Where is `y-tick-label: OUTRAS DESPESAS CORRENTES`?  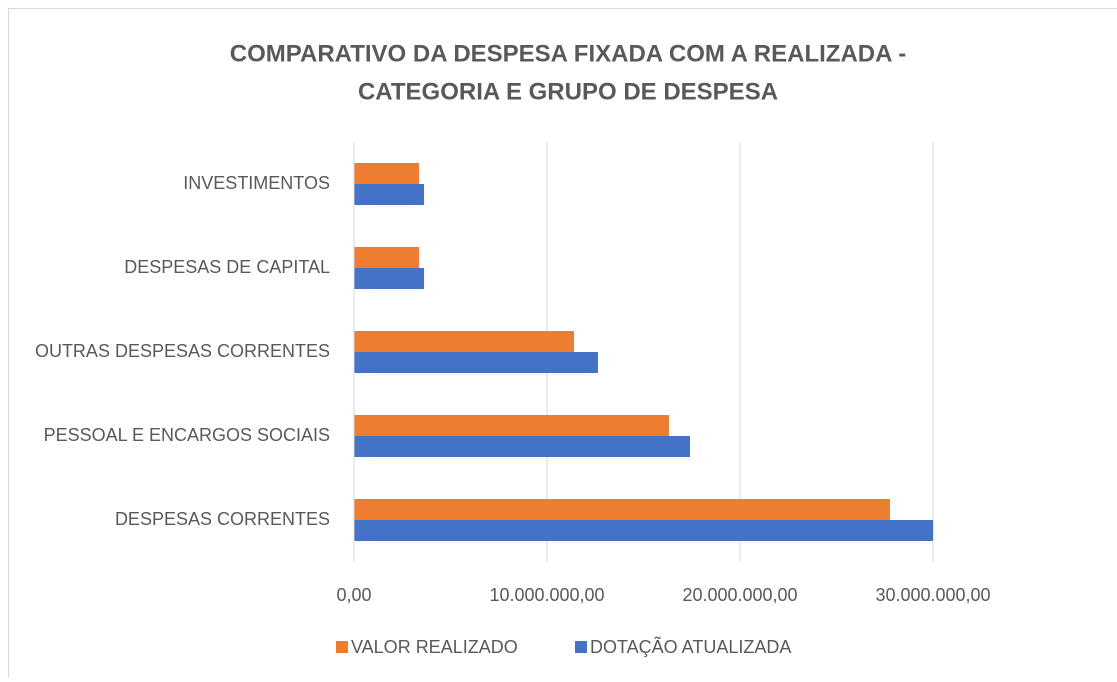
y-tick-label: OUTRAS DESPESAS CORRENTES is located at coordinates (182, 351).